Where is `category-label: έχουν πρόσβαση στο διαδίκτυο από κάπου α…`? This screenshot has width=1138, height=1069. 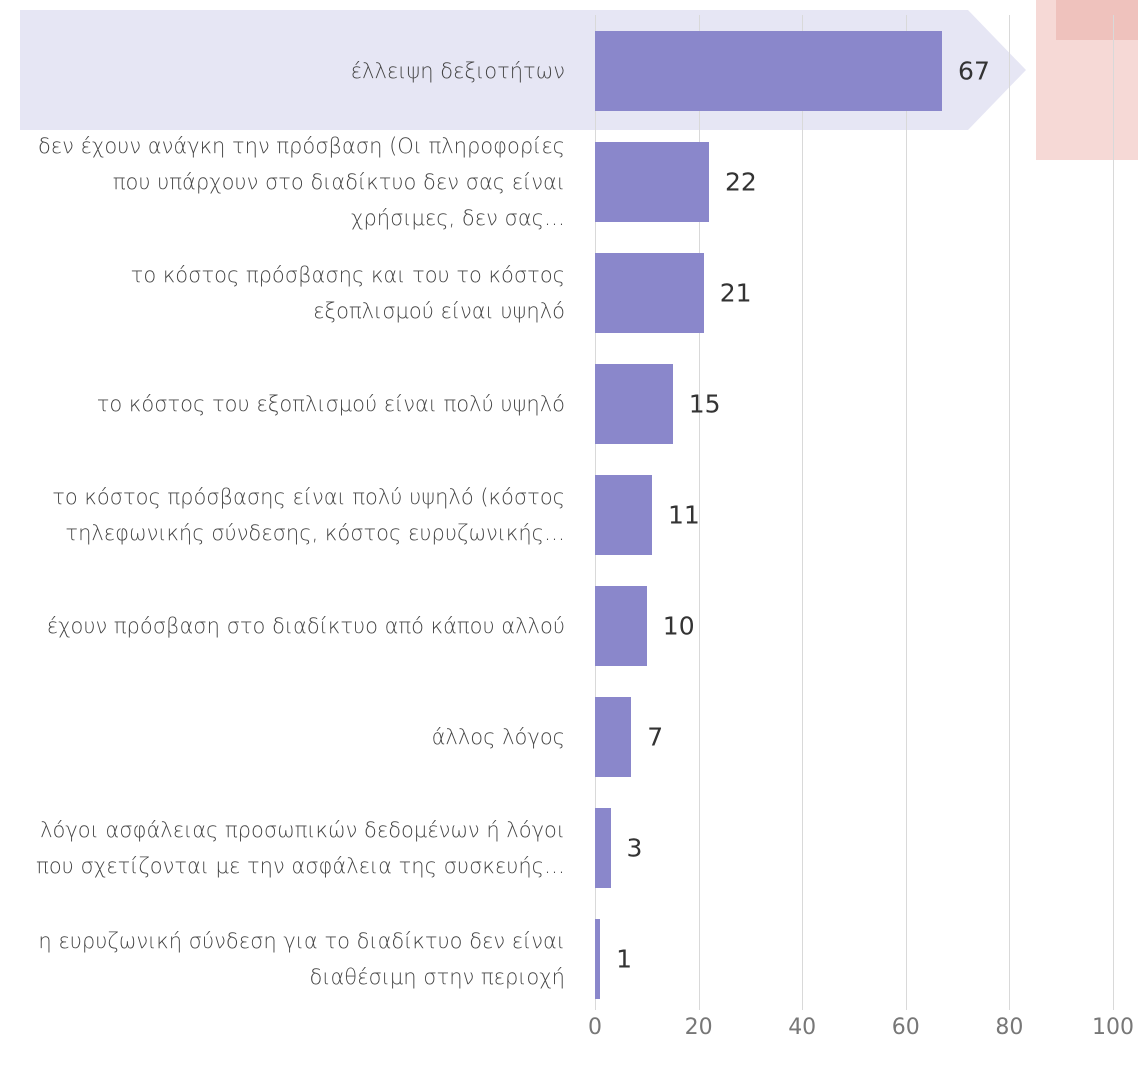
category-label: έχουν πρόσβαση στο διαδίκτυο από κάπου α… is located at coordinates (305, 626).